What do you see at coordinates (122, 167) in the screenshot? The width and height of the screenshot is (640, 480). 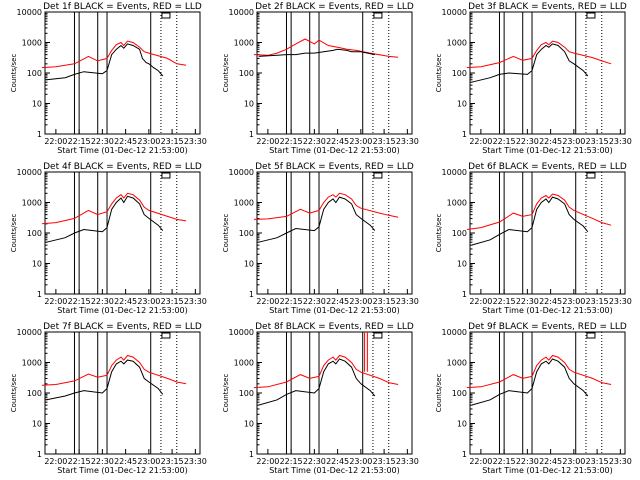 I see `panel-title: Det 4f BLACK = Events, RED = LLD` at bounding box center [122, 167].